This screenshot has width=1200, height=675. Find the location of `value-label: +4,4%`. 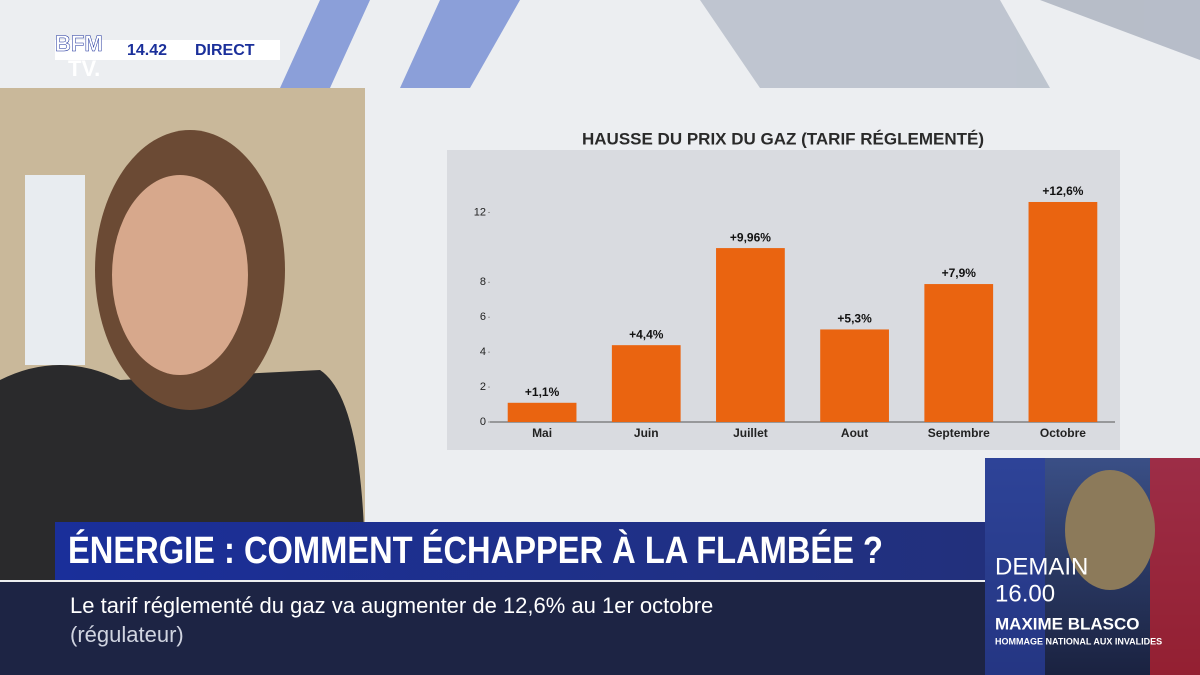

value-label: +4,4% is located at coordinates (646, 334).